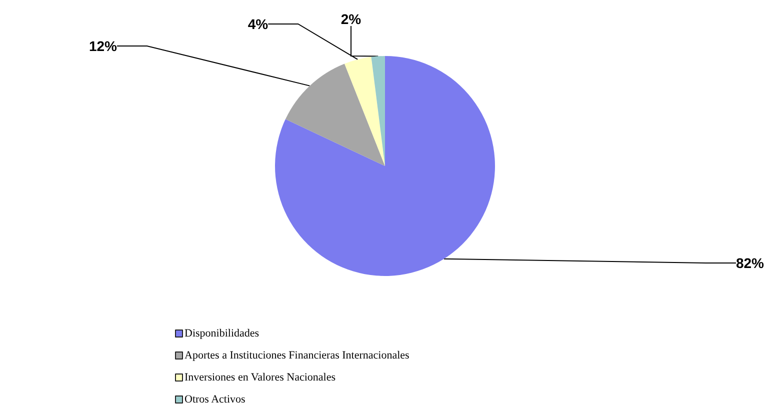 The width and height of the screenshot is (773, 413). Describe the element at coordinates (750, 263) in the screenshot. I see `data-label: 82%` at that location.